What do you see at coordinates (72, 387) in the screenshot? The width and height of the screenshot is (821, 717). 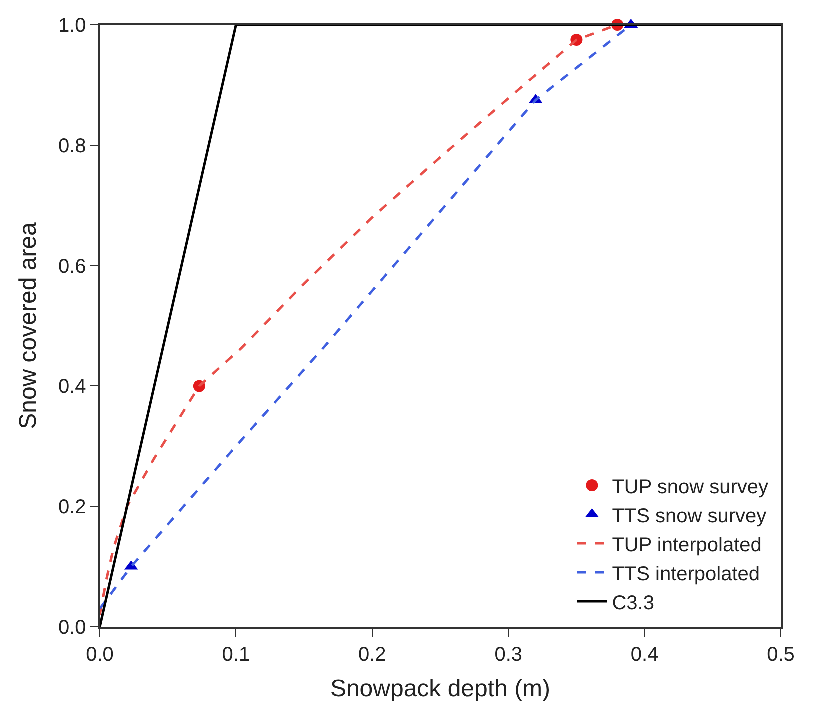 I see `y-tick-label: 0.4` at bounding box center [72, 387].